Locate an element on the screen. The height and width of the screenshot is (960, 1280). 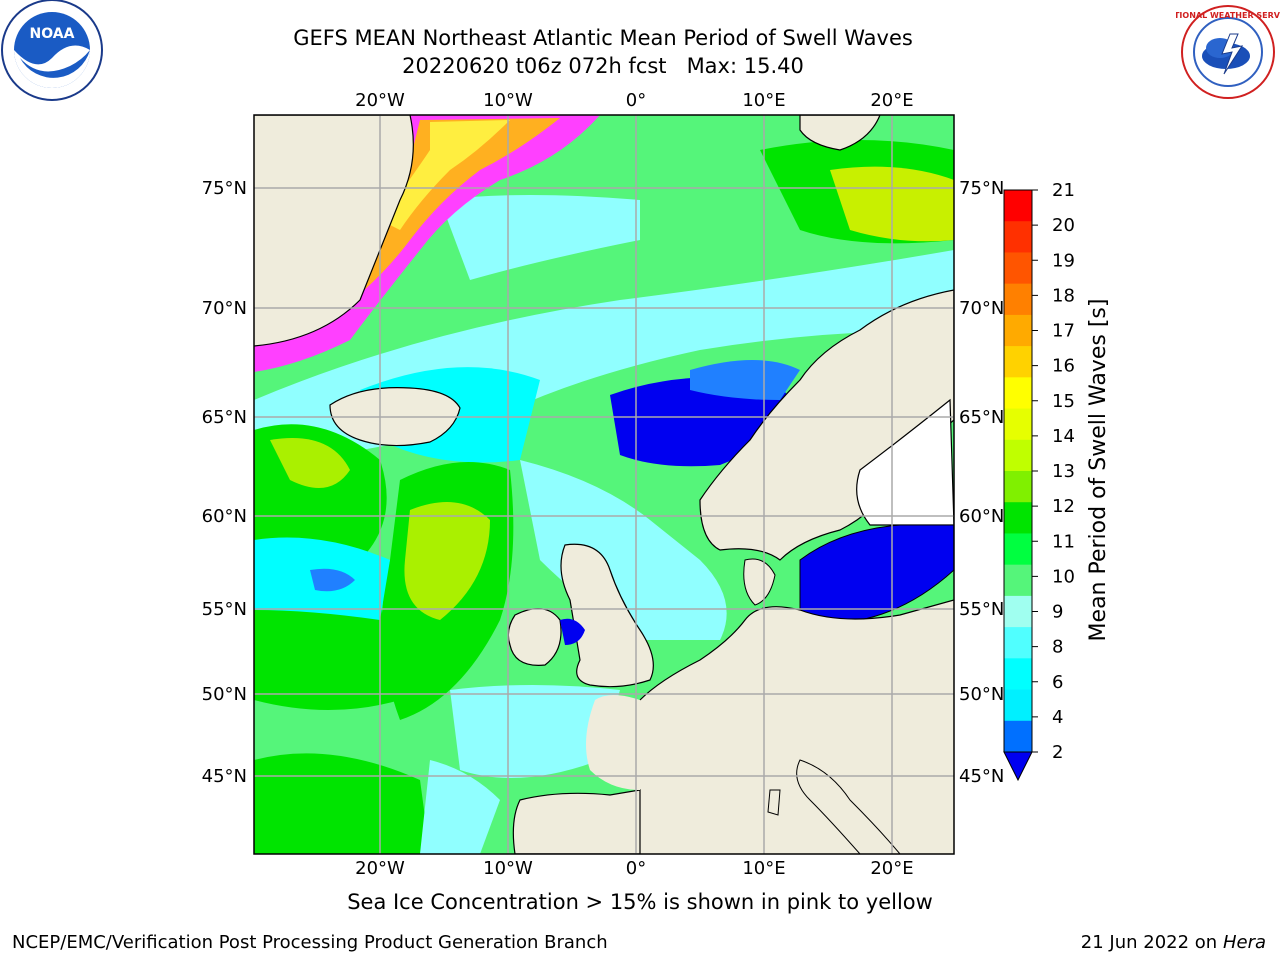
lat-label: 50°N is located at coordinates (981, 694).